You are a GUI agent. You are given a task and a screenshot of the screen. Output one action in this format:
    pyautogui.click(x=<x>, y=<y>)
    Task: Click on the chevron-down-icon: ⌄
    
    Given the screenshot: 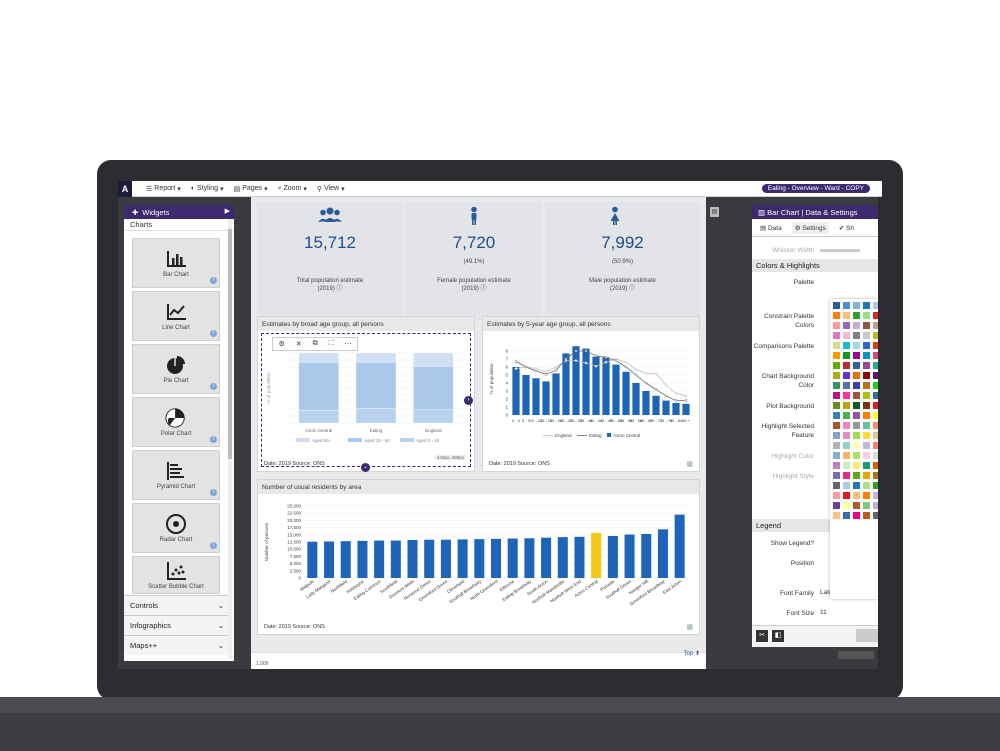 What is the action you would take?
    pyautogui.click(x=365, y=467)
    